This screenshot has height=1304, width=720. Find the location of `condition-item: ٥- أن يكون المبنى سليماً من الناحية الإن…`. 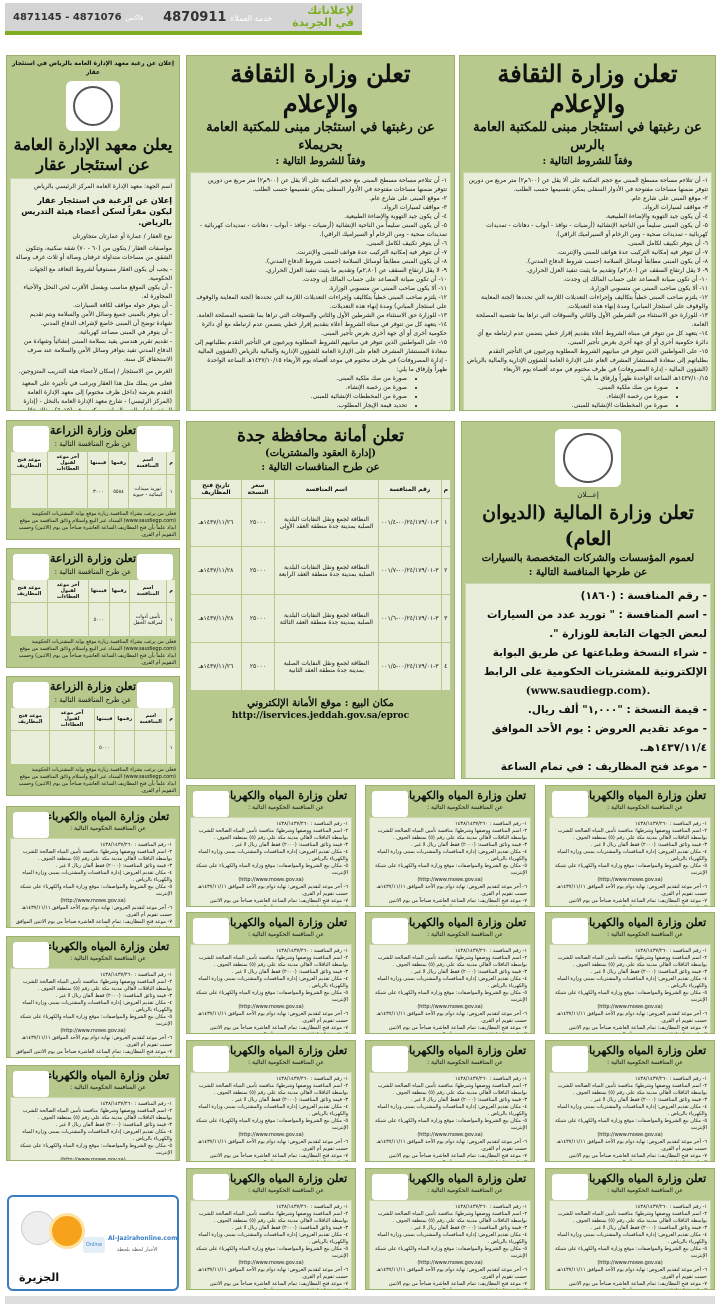

condition-item: ٥- أن يكون المبنى سليماً من الناحية الإن… is located at coordinates (597, 230).